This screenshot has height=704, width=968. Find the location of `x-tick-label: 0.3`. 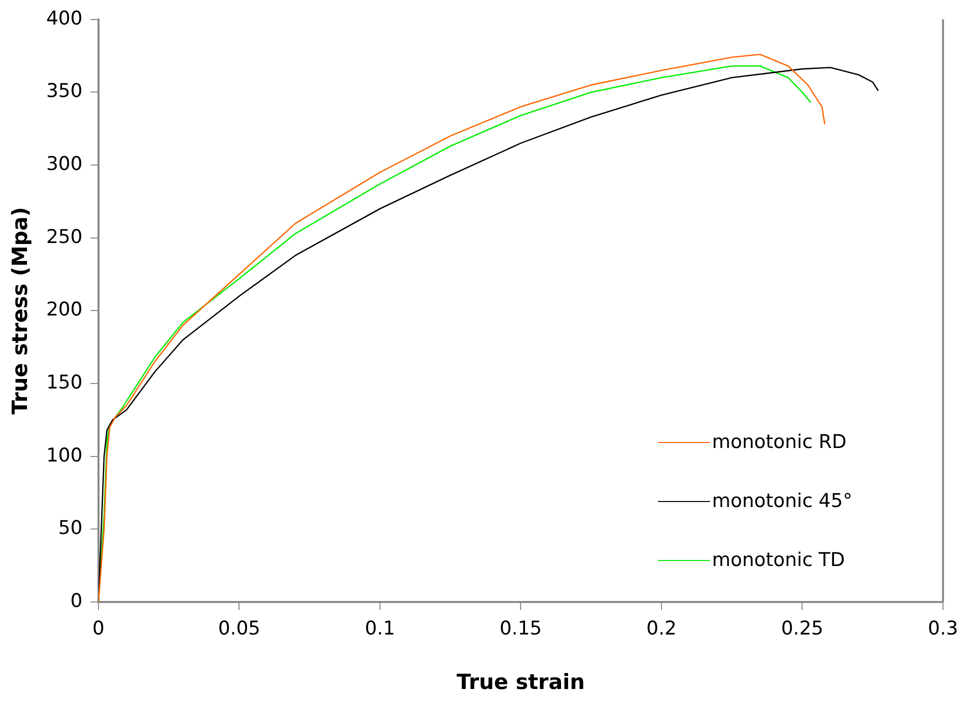

x-tick-label: 0.3 is located at coordinates (943, 628).